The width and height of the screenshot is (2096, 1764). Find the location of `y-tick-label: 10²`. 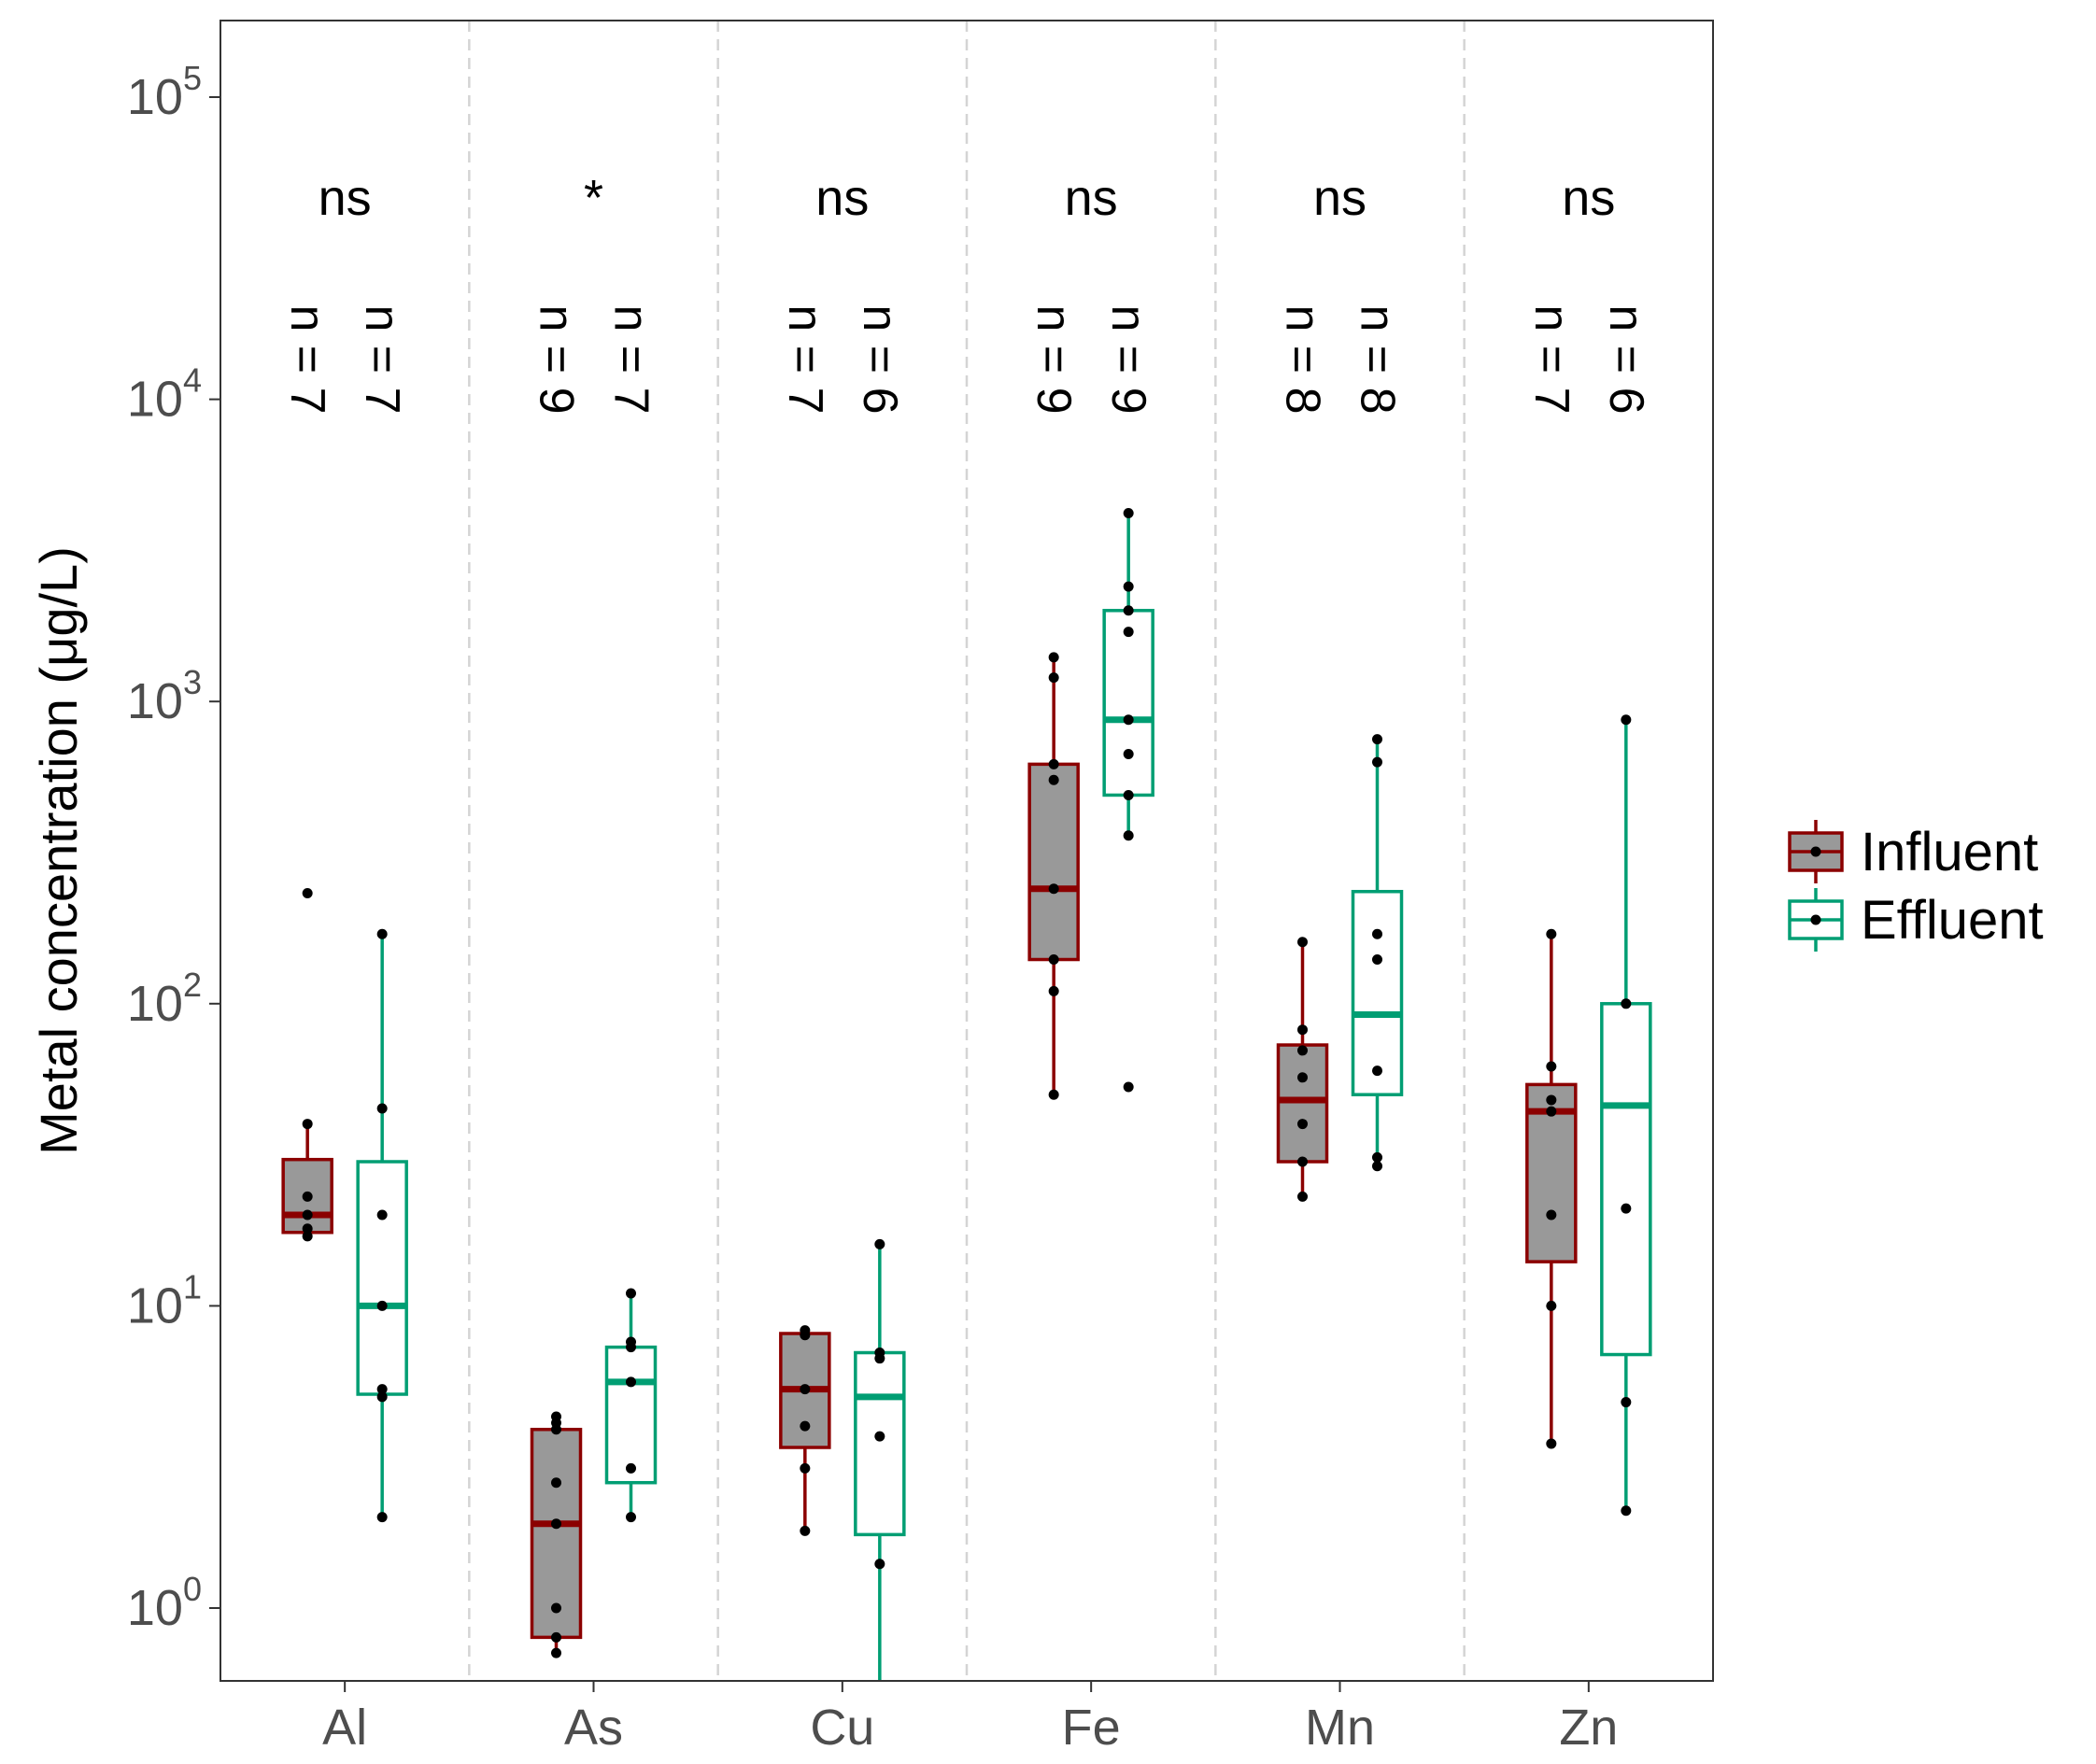

y-tick-label: 10² is located at coordinates (165, 999).